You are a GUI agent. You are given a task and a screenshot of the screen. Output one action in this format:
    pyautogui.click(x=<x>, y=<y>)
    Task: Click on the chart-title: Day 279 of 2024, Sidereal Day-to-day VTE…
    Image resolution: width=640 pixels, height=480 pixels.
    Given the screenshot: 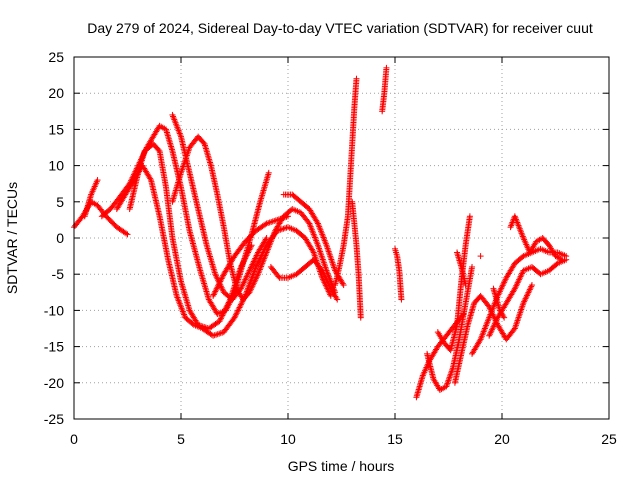 What is the action you would take?
    pyautogui.click(x=340, y=28)
    